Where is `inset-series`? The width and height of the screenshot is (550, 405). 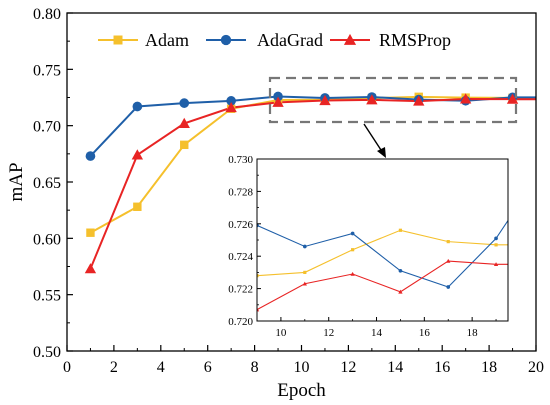
inset-series is located at coordinates (382, 266).